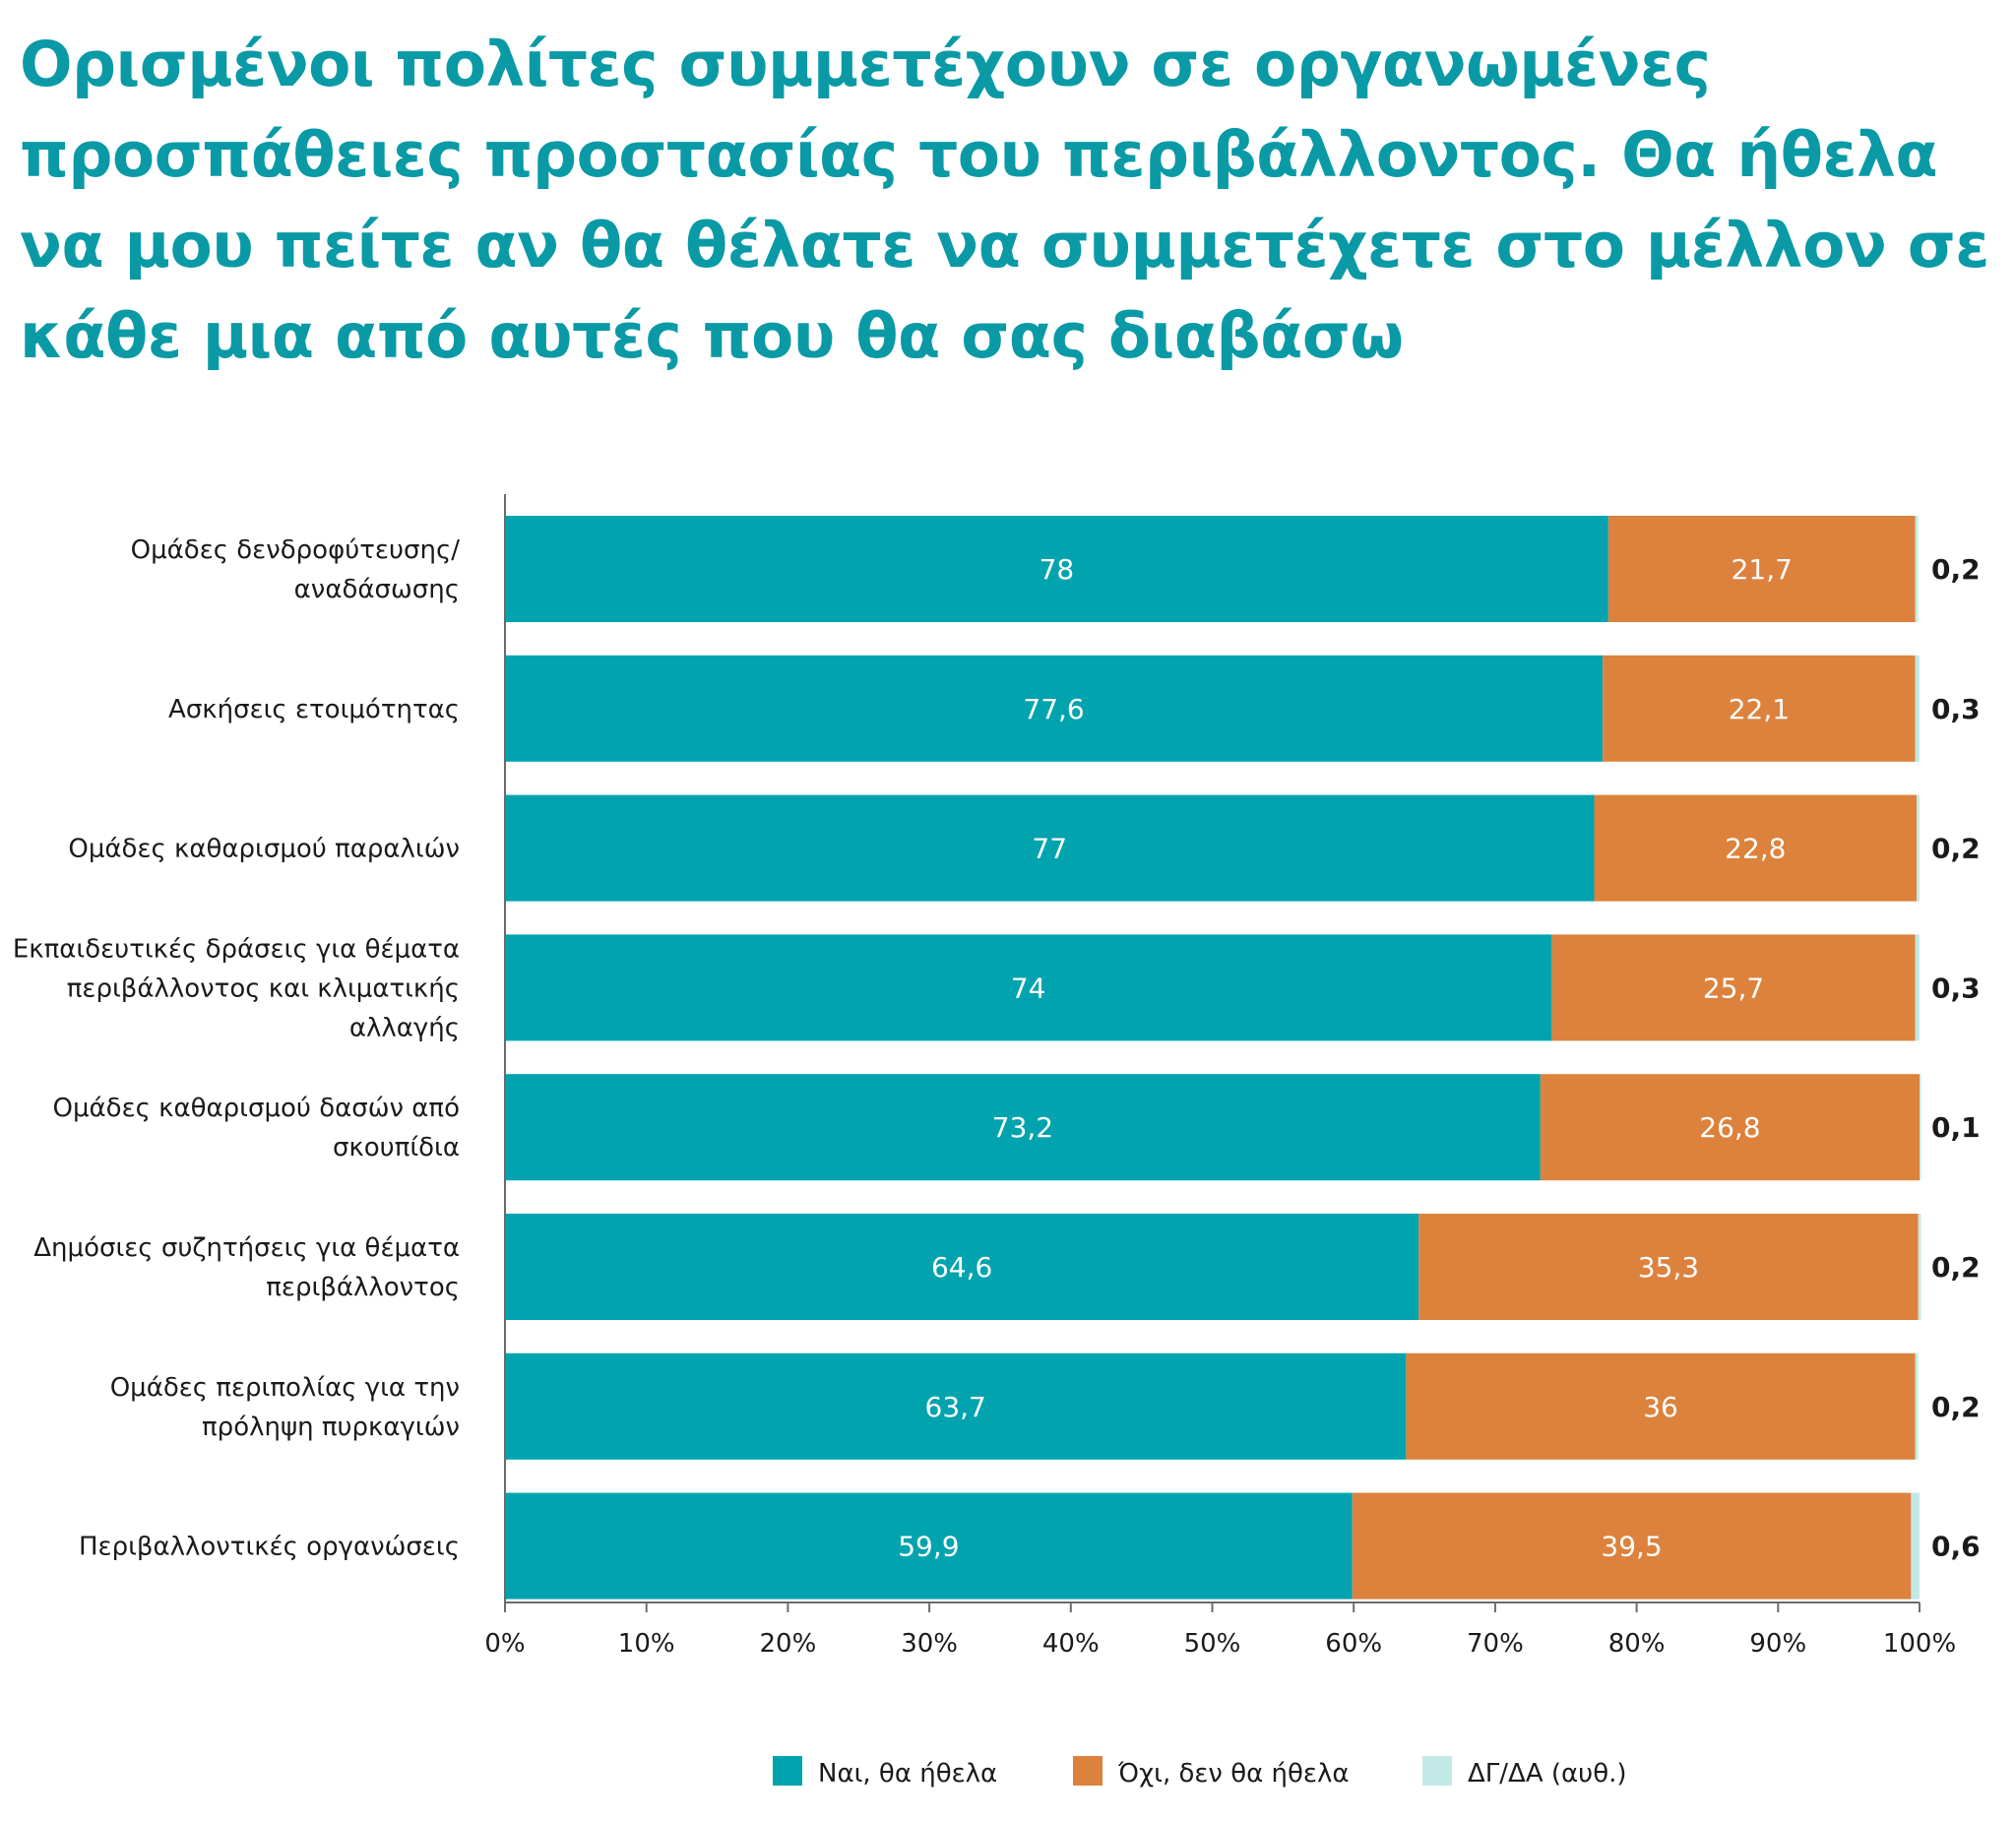 The width and height of the screenshot is (2016, 1821). I want to click on category-label: περιβάλλοντος, so click(363, 1288).